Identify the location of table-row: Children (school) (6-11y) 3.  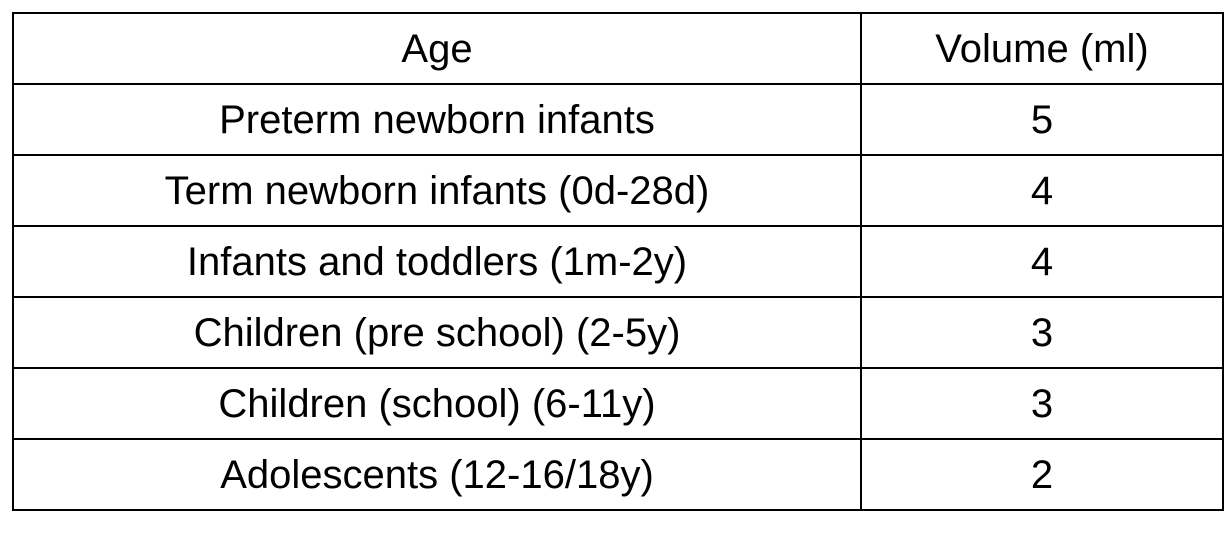
(618, 403).